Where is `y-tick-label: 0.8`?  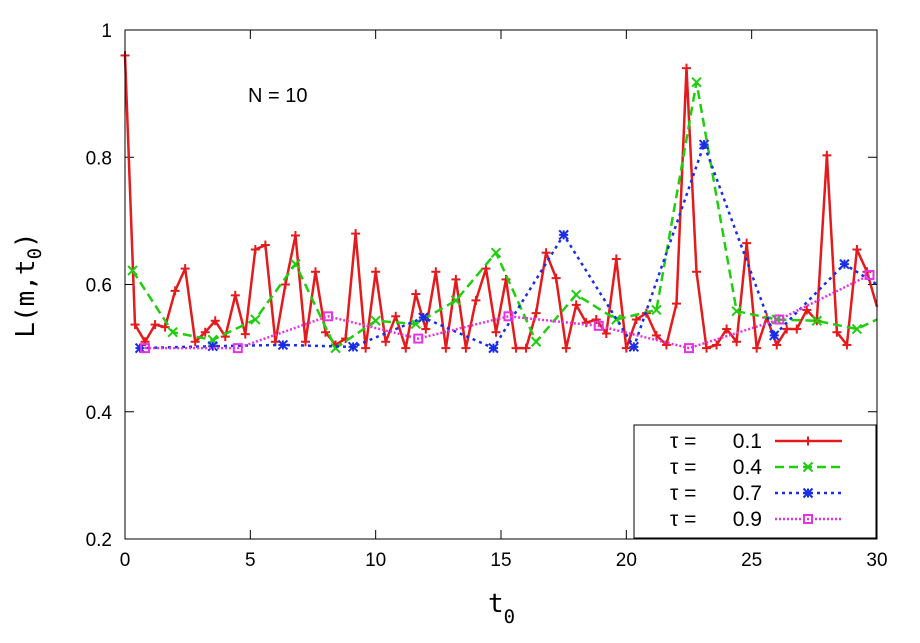 y-tick-label: 0.8 is located at coordinates (99, 158).